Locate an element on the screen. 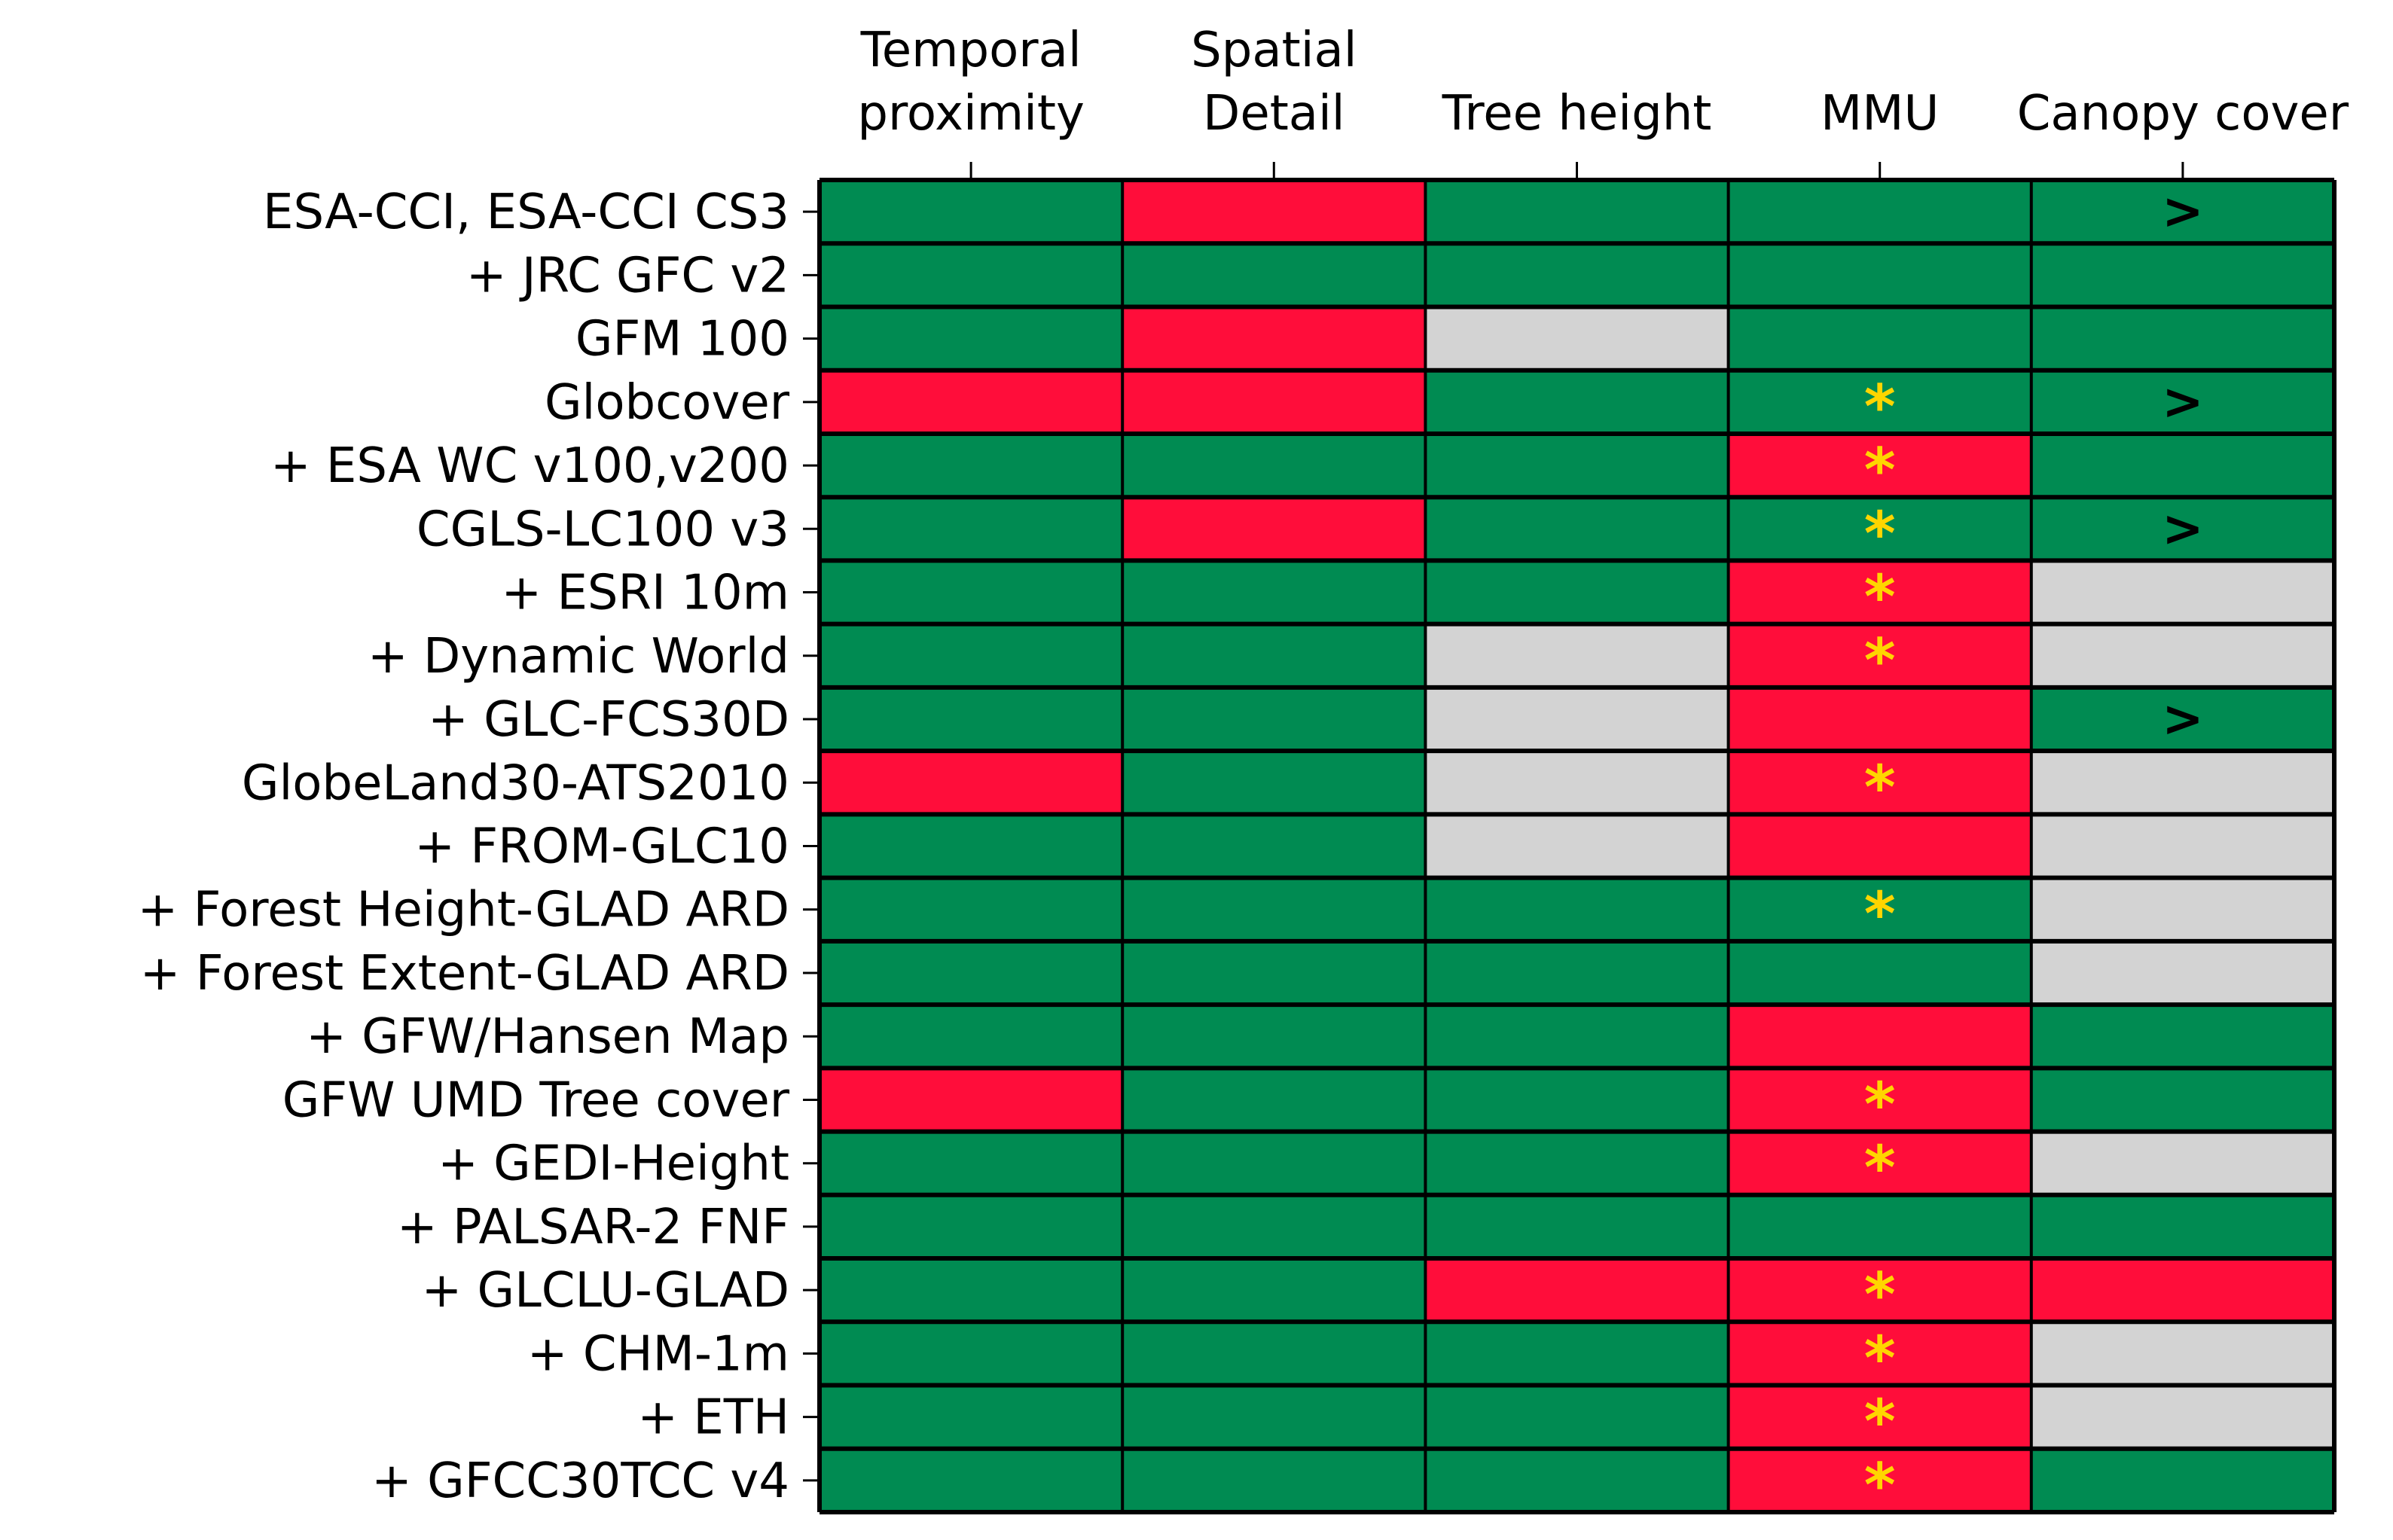  row-label: + ETH is located at coordinates (713, 1418).